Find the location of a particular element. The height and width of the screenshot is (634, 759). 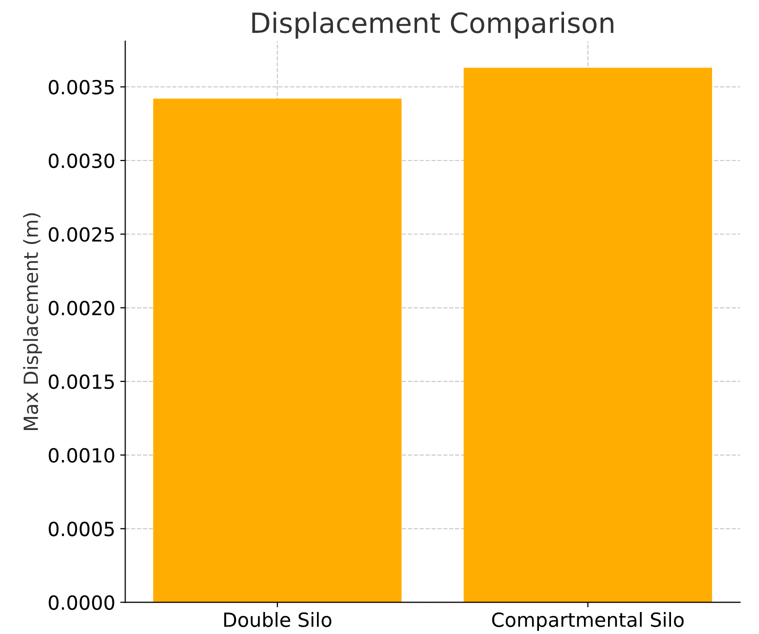

y-axis-title: Max Displacement (m) is located at coordinates (32, 321).